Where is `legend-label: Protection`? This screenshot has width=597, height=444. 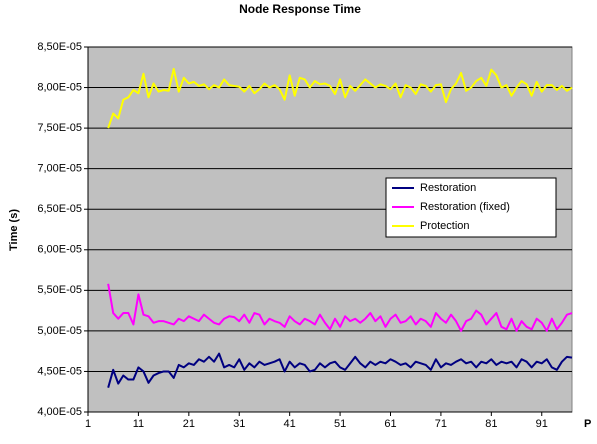 legend-label: Protection is located at coordinates (445, 226).